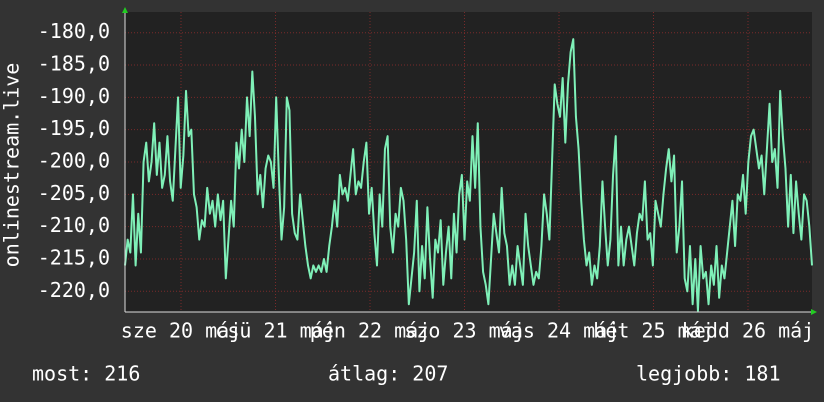 The image size is (824, 402). I want to click on x-tick-label: csü 21 máj, so click(275, 331).